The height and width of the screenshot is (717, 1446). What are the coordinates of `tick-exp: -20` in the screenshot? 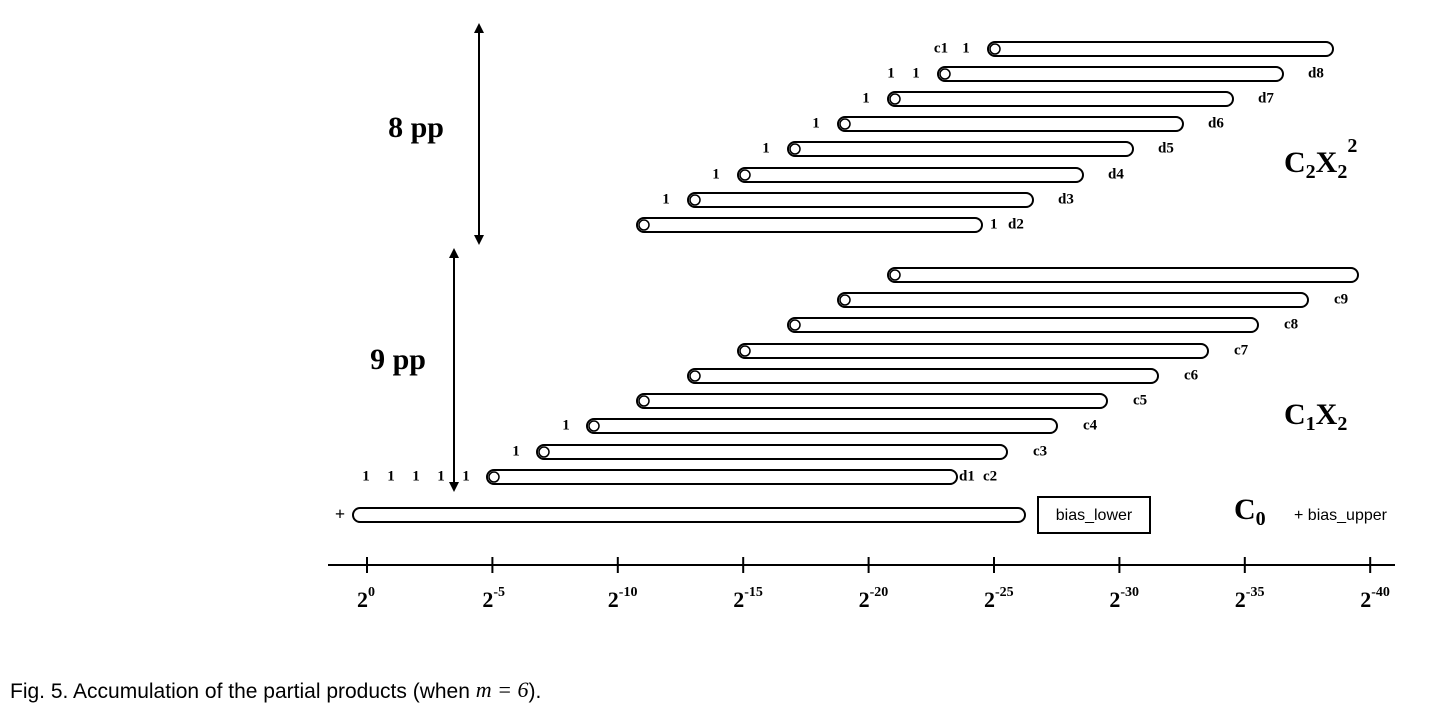 It's located at (879, 592).